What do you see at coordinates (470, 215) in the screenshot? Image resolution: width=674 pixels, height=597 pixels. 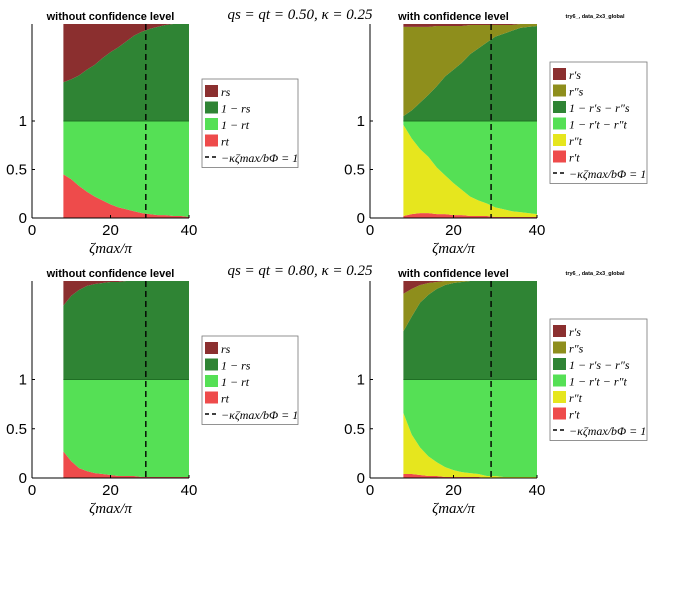 I see `area-rt_p` at bounding box center [470, 215].